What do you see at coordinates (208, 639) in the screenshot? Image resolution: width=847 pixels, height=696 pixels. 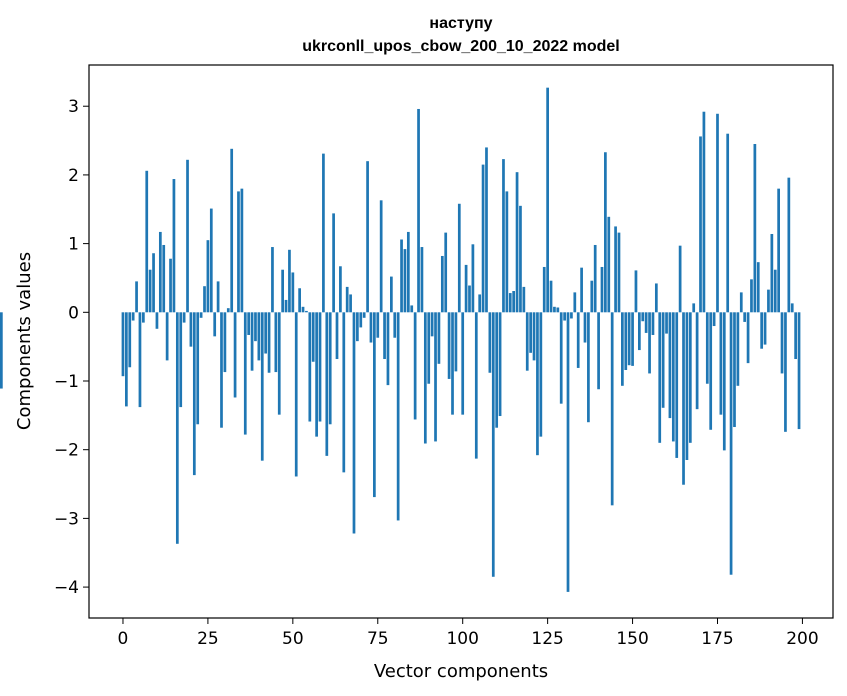 I see `x-tick-label: 25` at bounding box center [208, 639].